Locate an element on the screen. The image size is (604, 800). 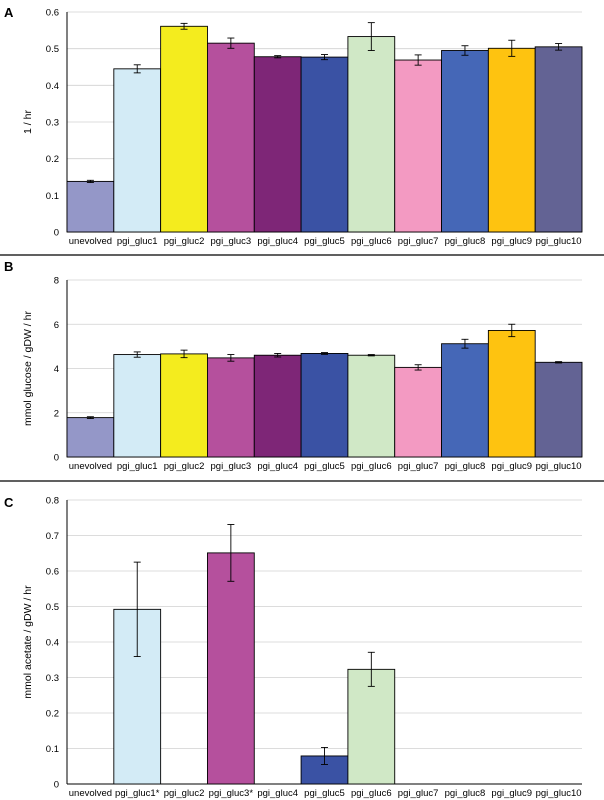
y-tick-label: 0.8 is located at coordinates (52, 501).